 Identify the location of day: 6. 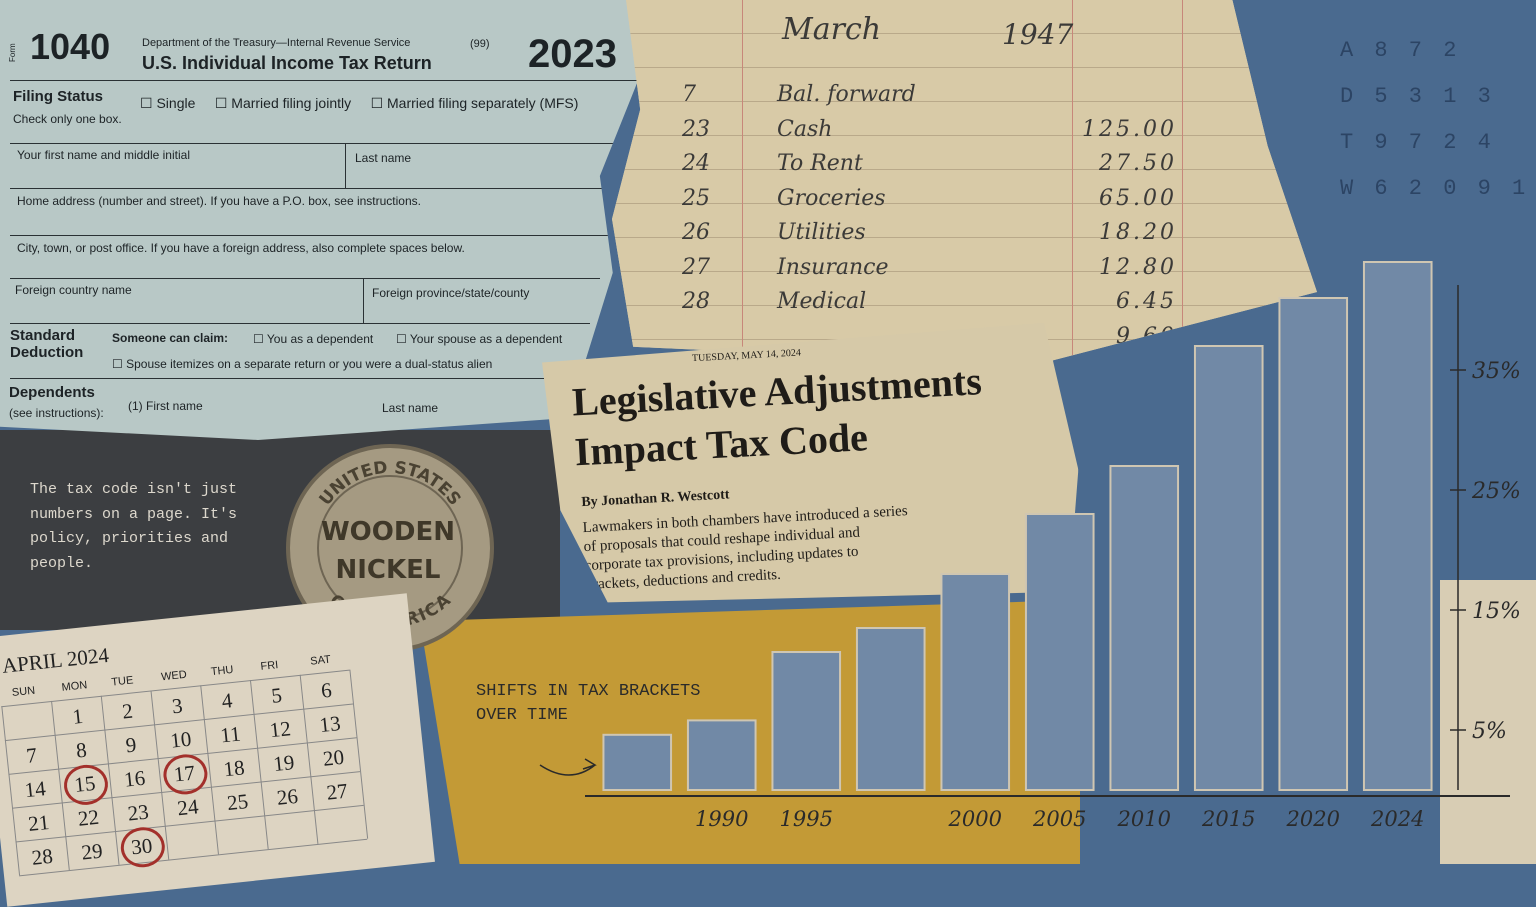
(326, 690).